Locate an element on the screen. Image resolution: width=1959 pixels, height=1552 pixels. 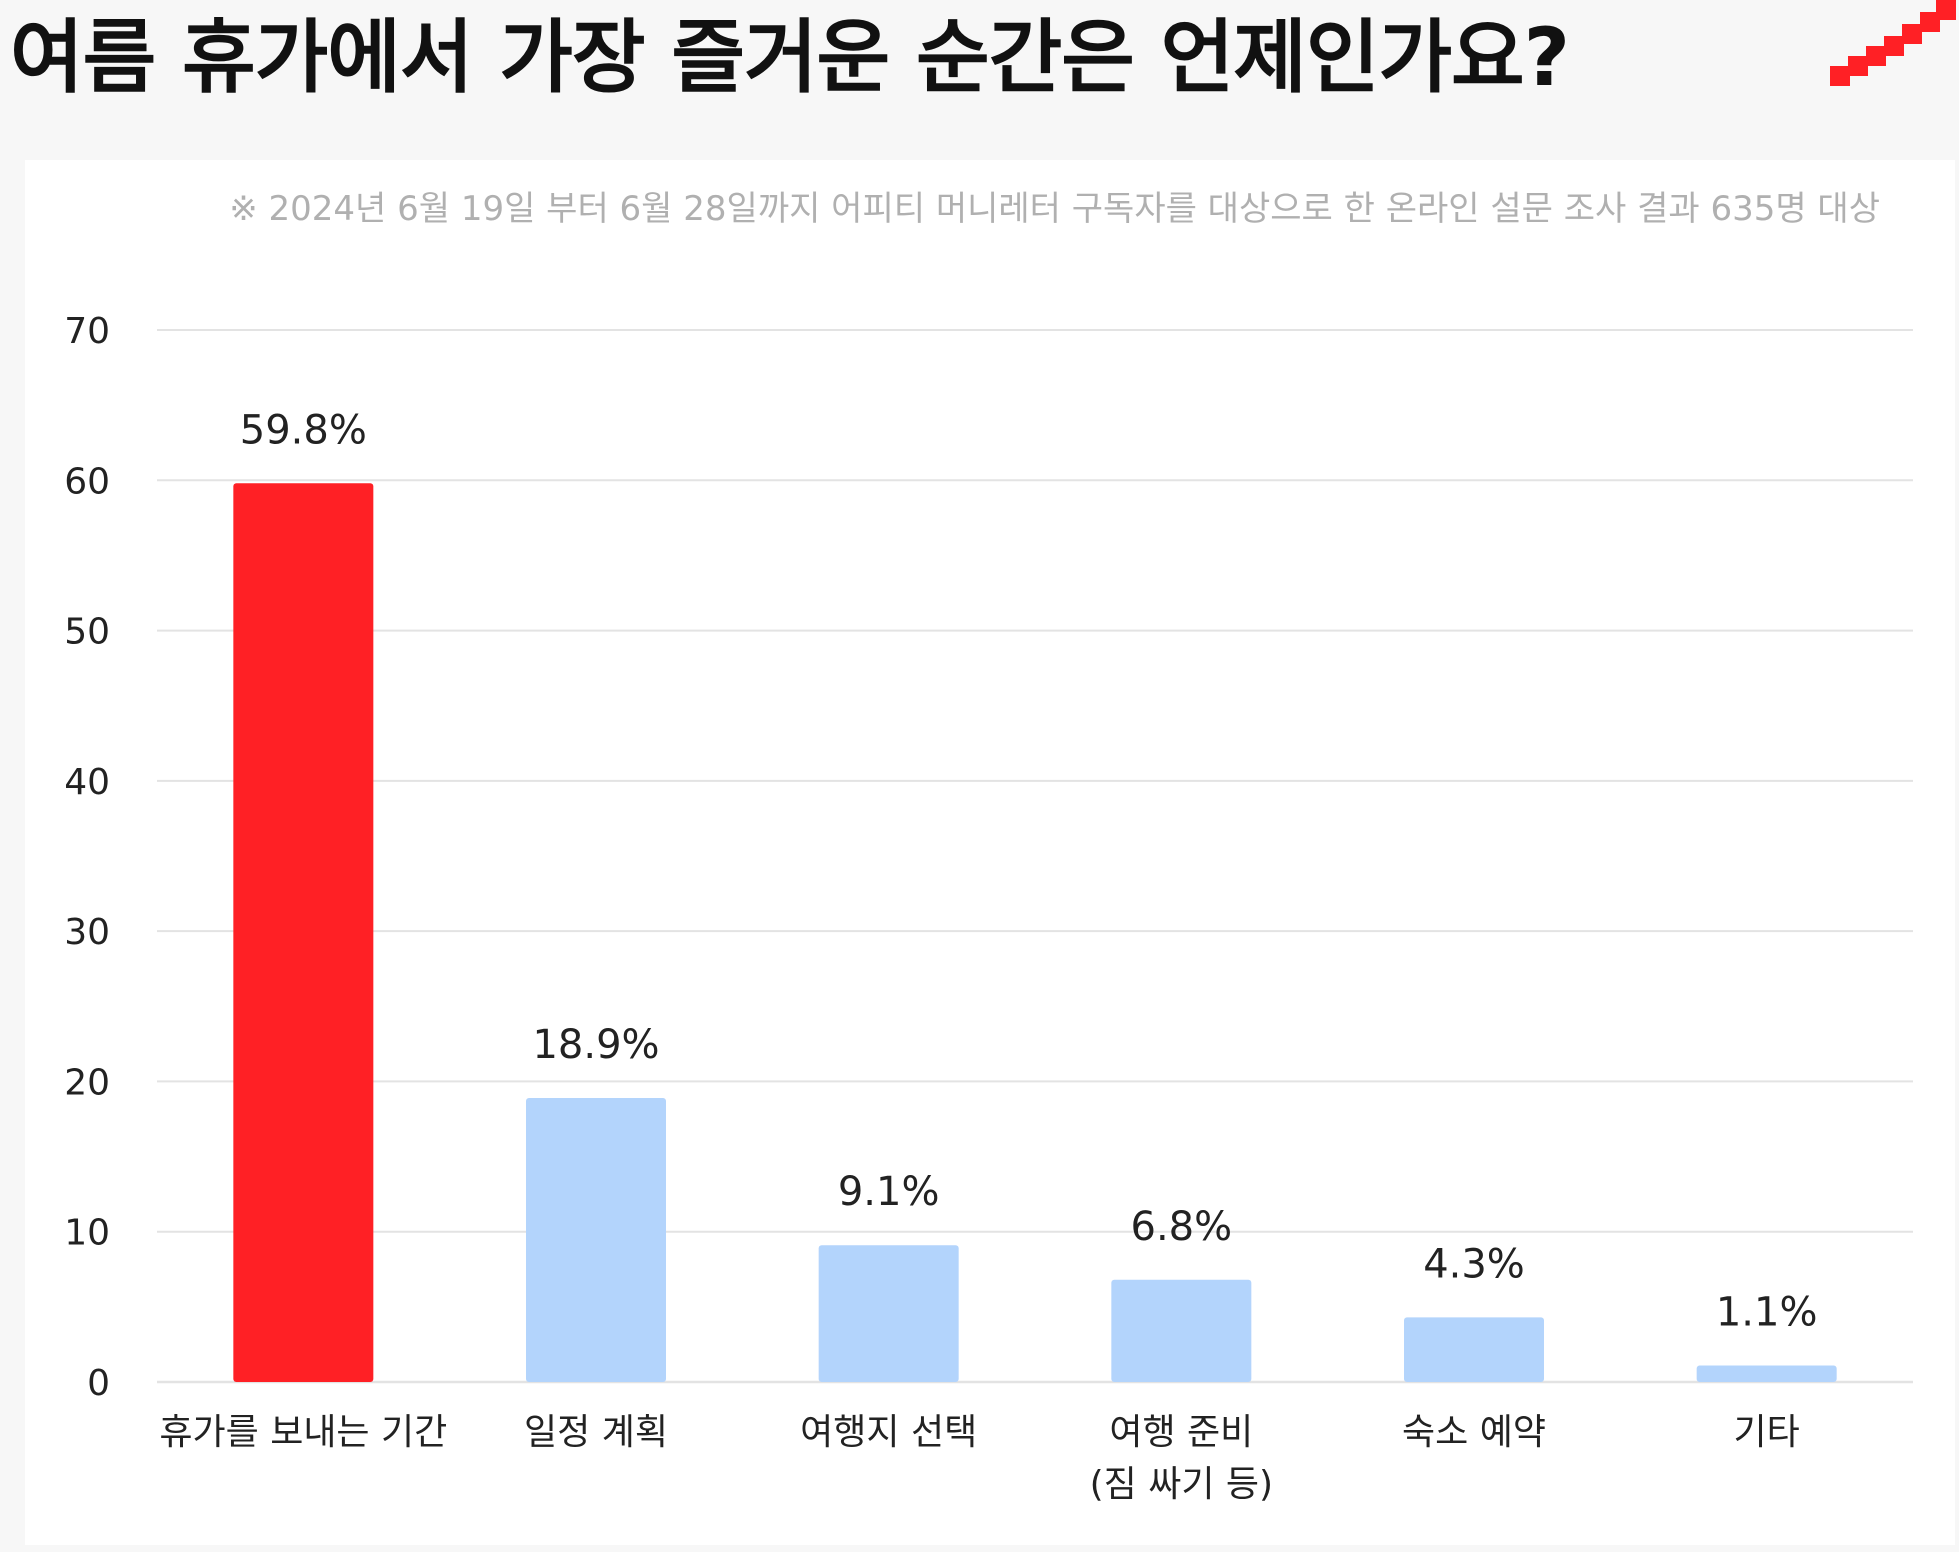
y-tick-label: 30 is located at coordinates (87, 932).